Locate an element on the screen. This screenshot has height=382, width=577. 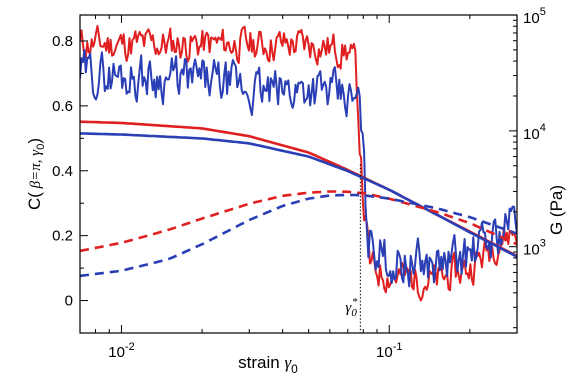
x-tick-label: 10⁻¹ is located at coordinates (389, 351).